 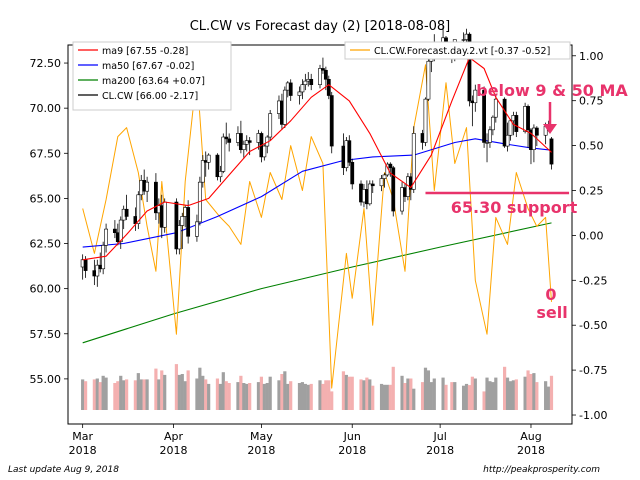 What do you see at coordinates (145, 51) in the screenshot?
I see `legend-item-ma9: ma9 [67.55 -0.28]` at bounding box center [145, 51].